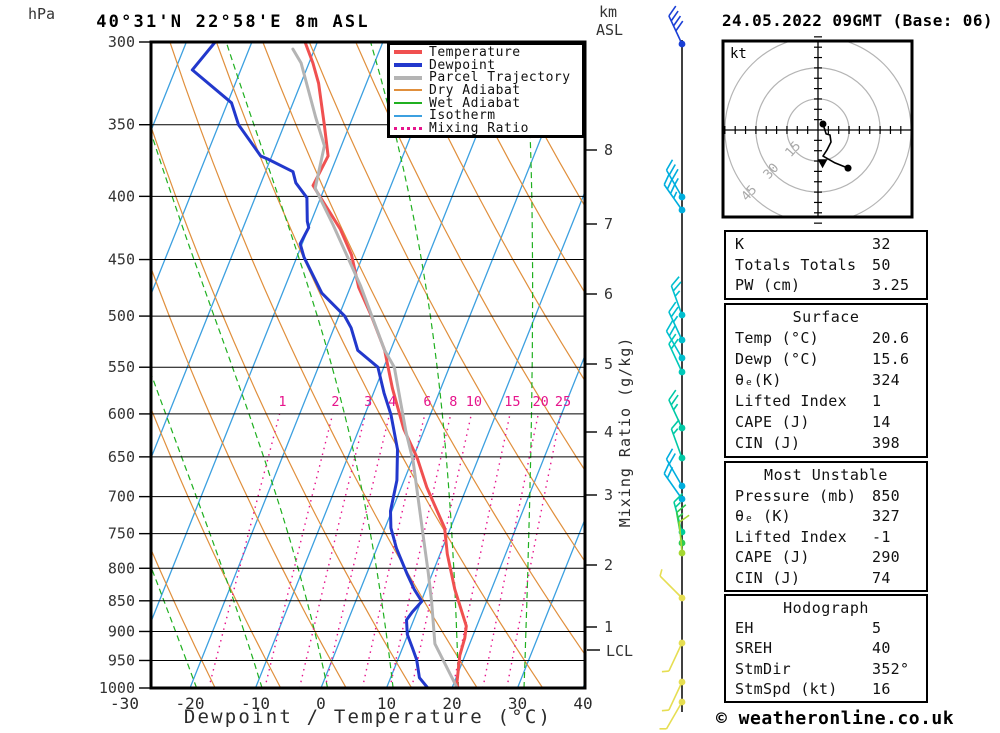 The width and height of the screenshot is (1000, 733). Describe the element at coordinates (674, 715) in the screenshot. I see `wind-barb-shaft` at that location.